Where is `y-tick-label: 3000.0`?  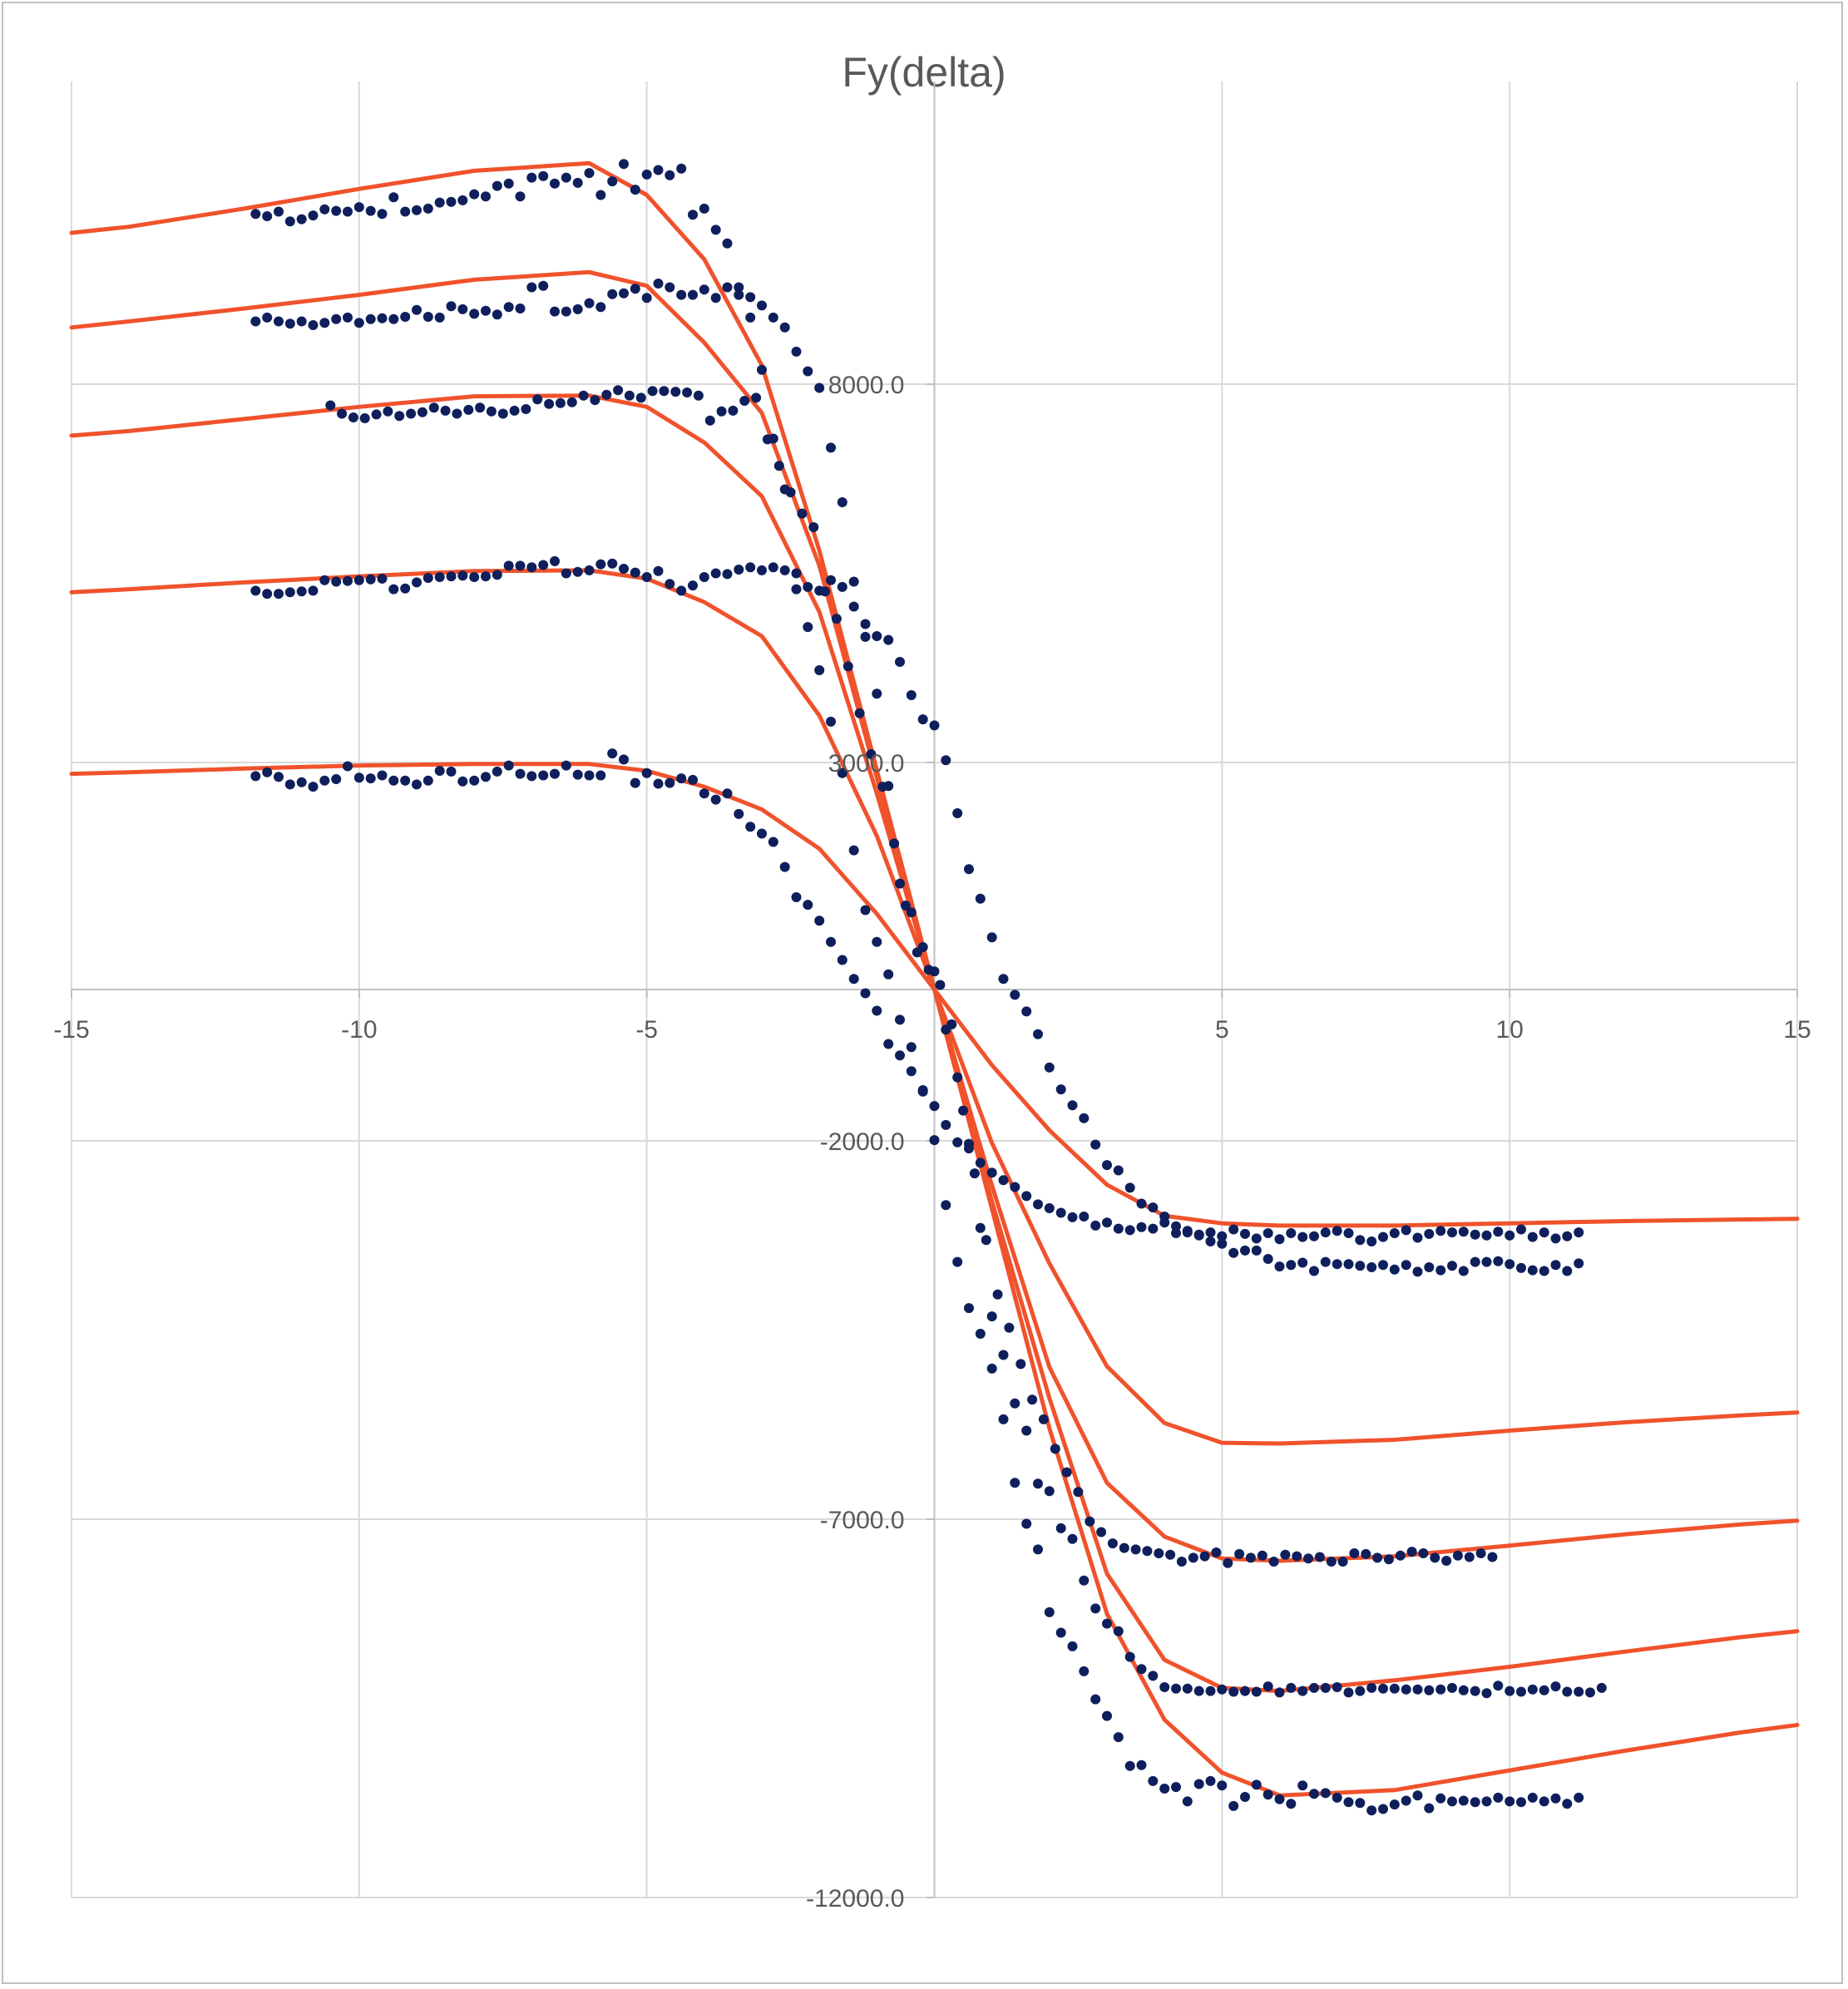 y-tick-label: 3000.0 is located at coordinates (866, 763).